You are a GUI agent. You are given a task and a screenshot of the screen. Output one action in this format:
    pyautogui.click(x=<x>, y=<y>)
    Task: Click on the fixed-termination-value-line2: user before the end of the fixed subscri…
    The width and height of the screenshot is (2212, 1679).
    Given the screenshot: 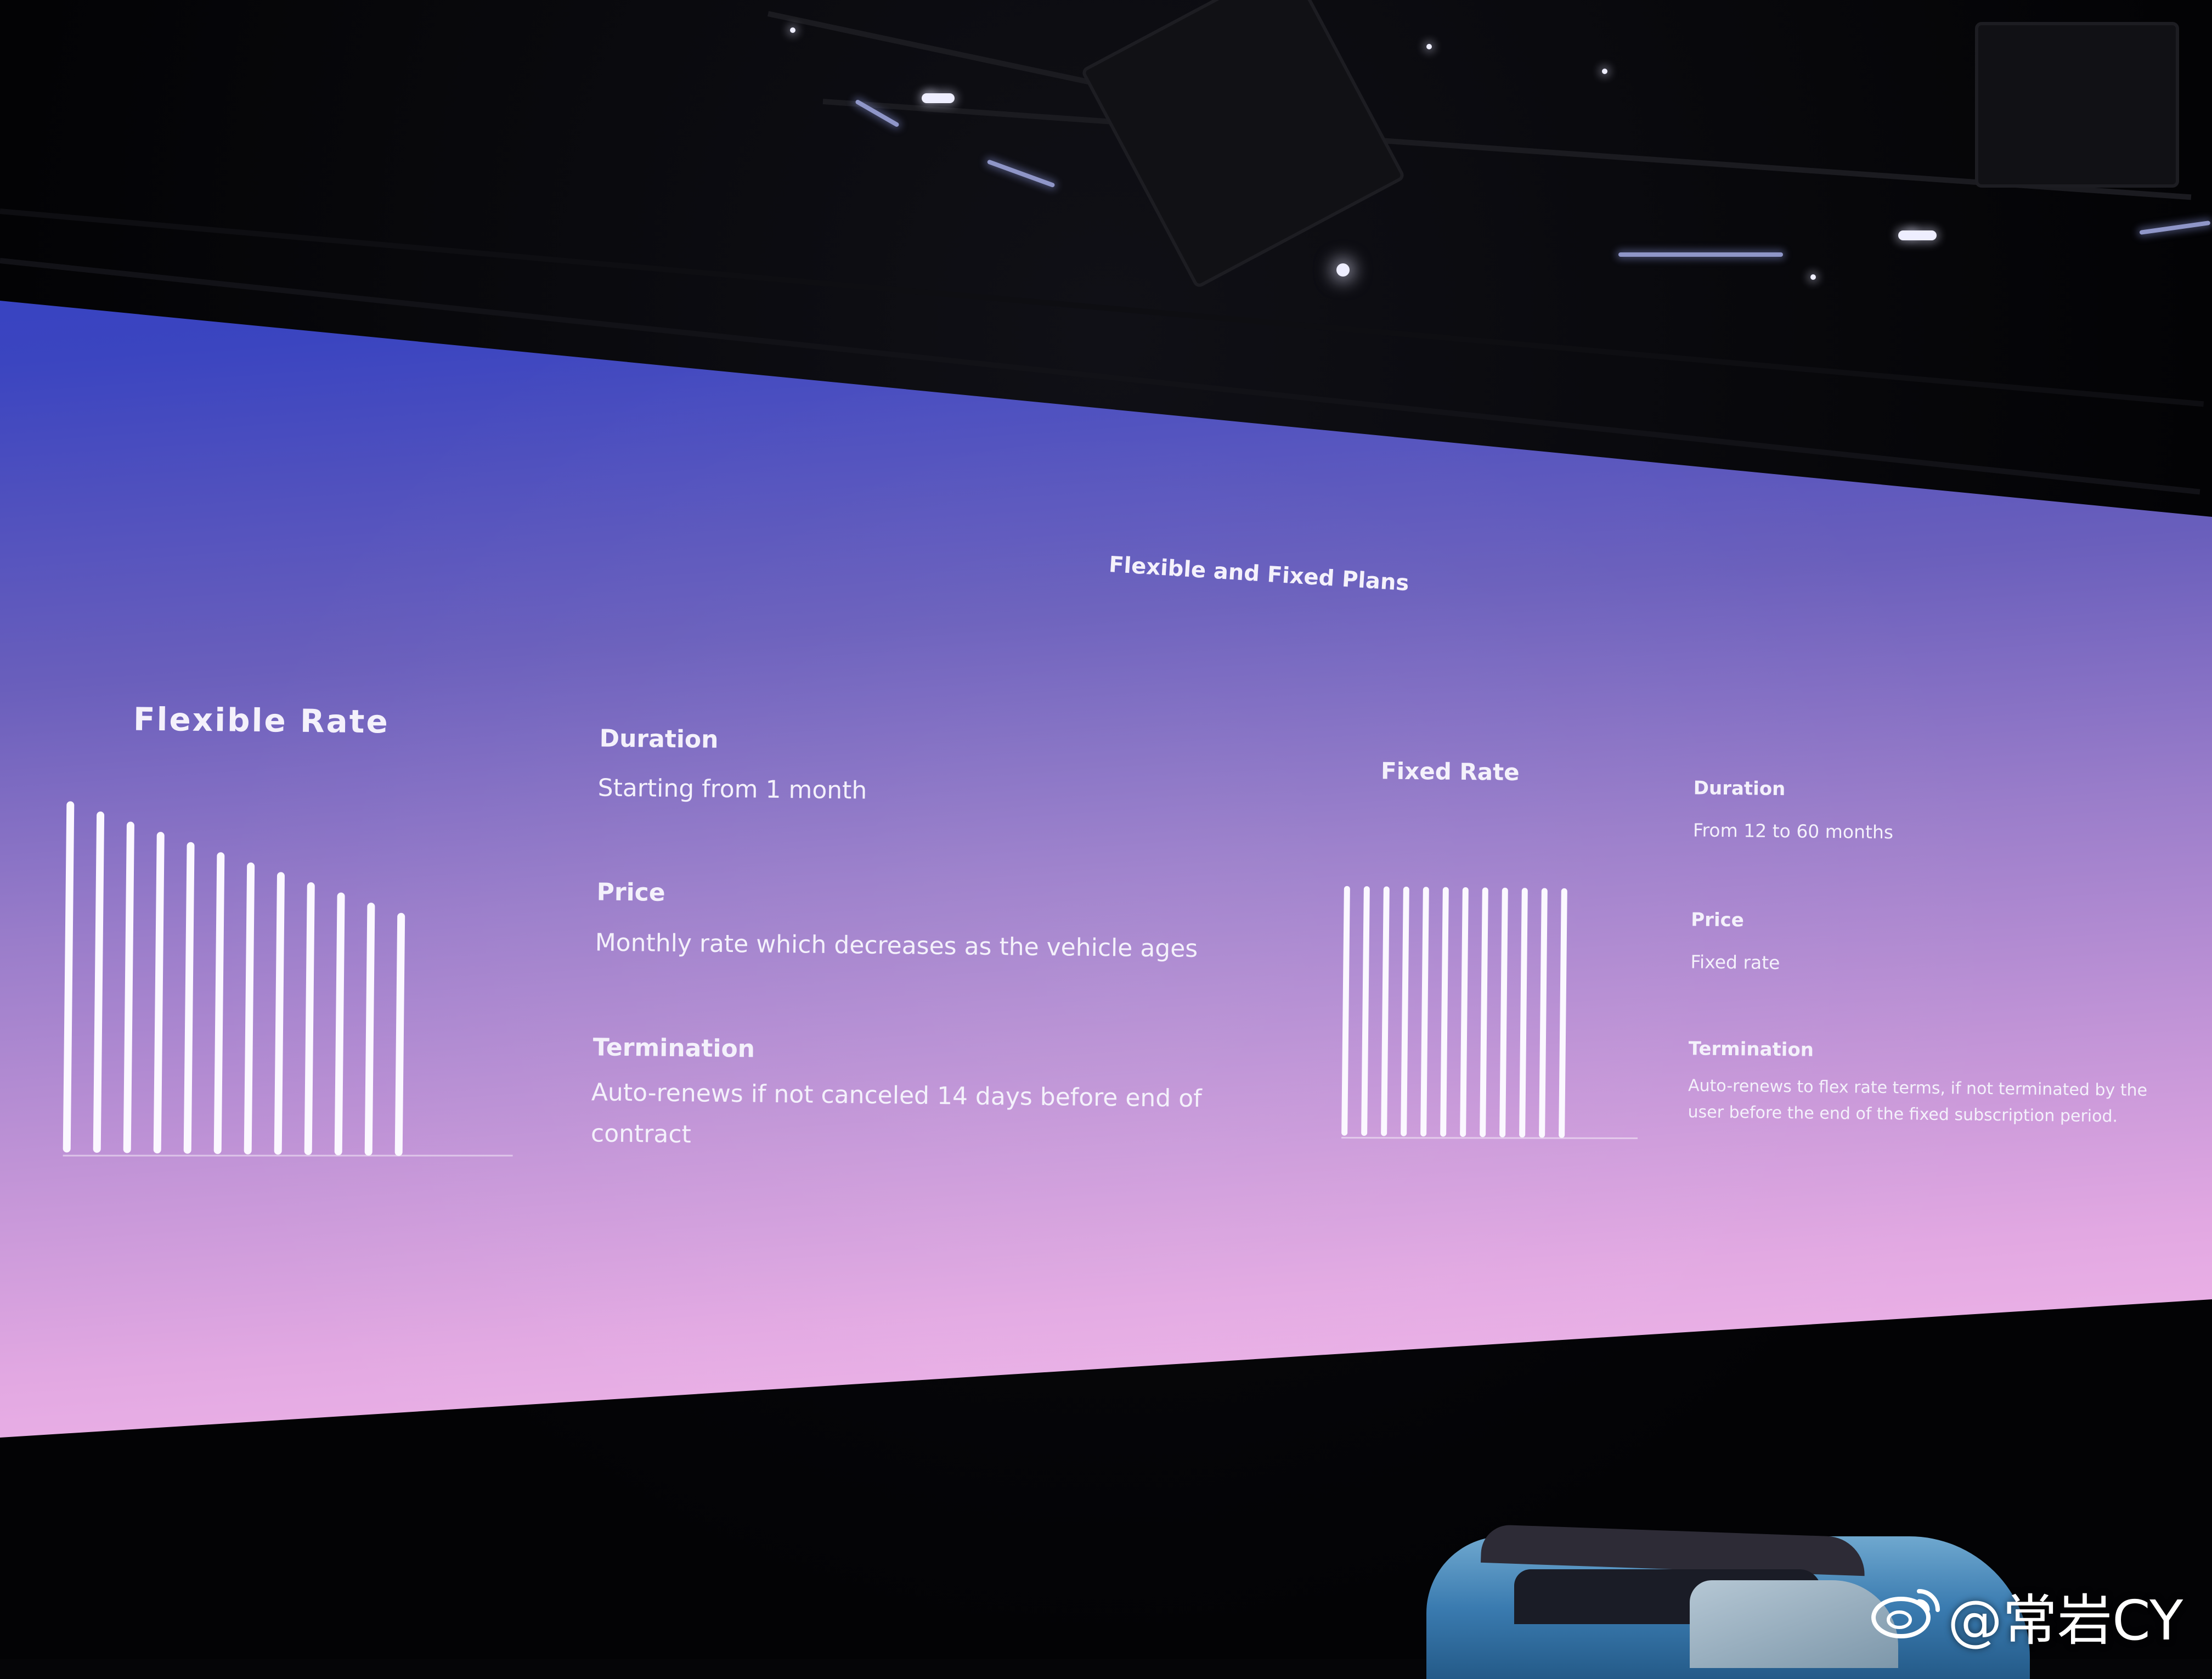 What is the action you would take?
    pyautogui.click(x=1903, y=1114)
    